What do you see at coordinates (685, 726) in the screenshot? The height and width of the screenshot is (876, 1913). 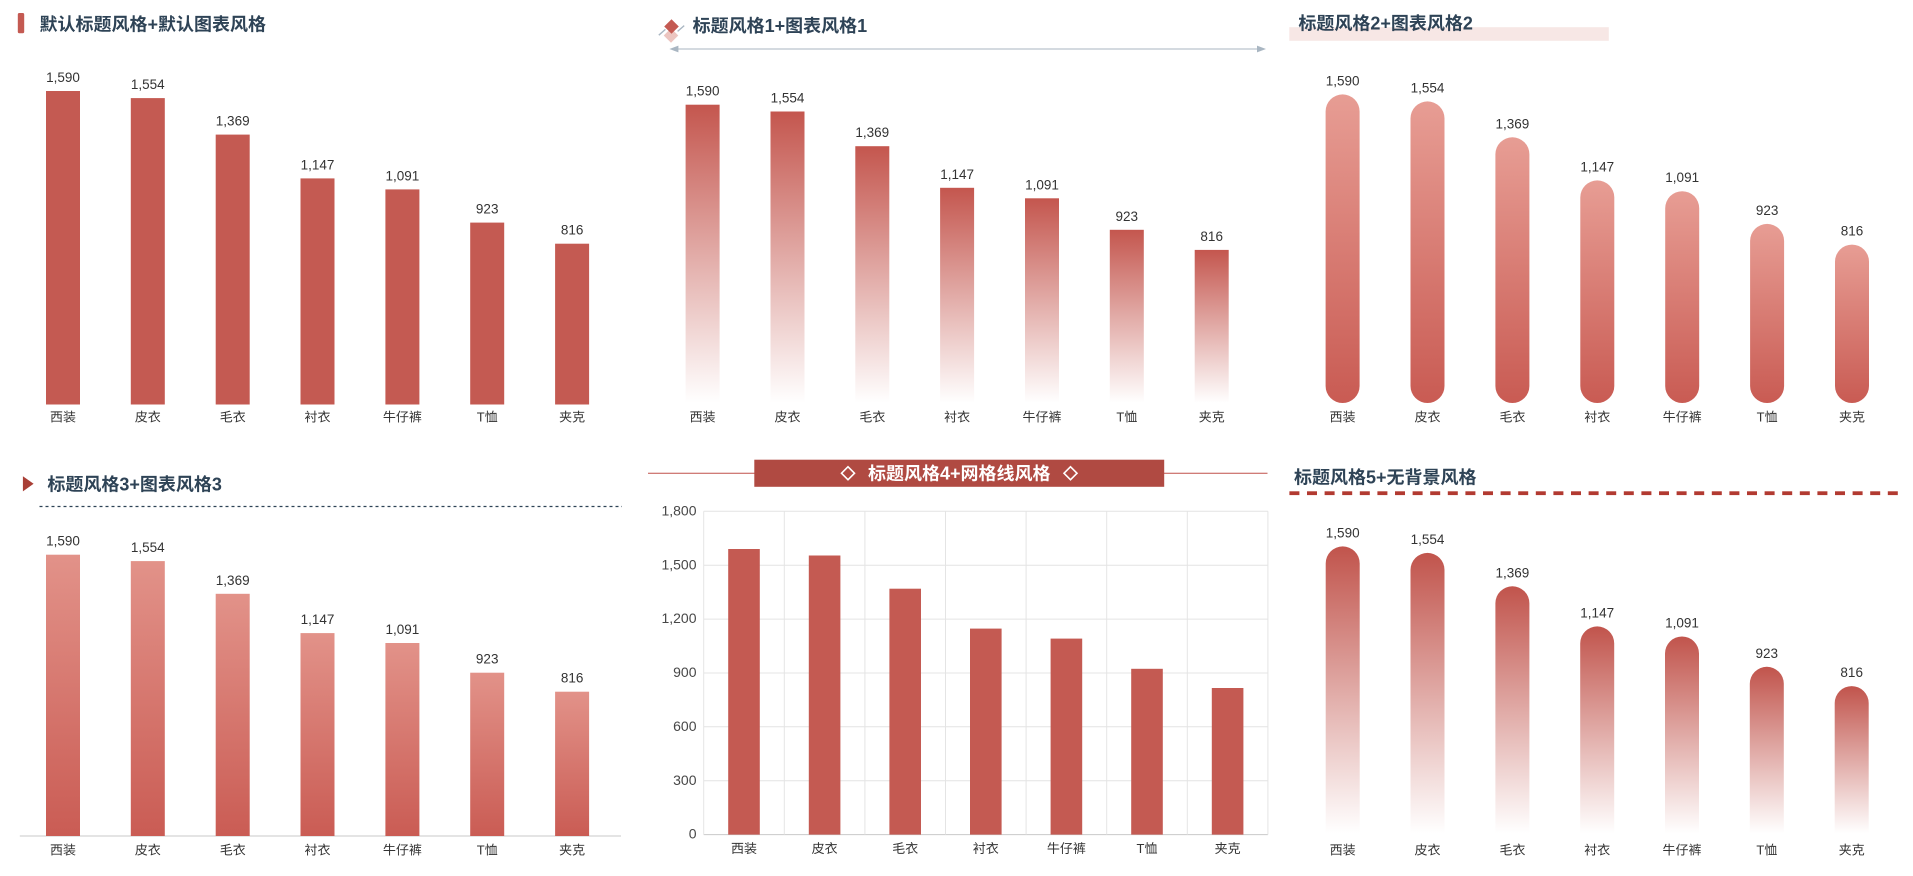 I see `svg-text: 600` at bounding box center [685, 726].